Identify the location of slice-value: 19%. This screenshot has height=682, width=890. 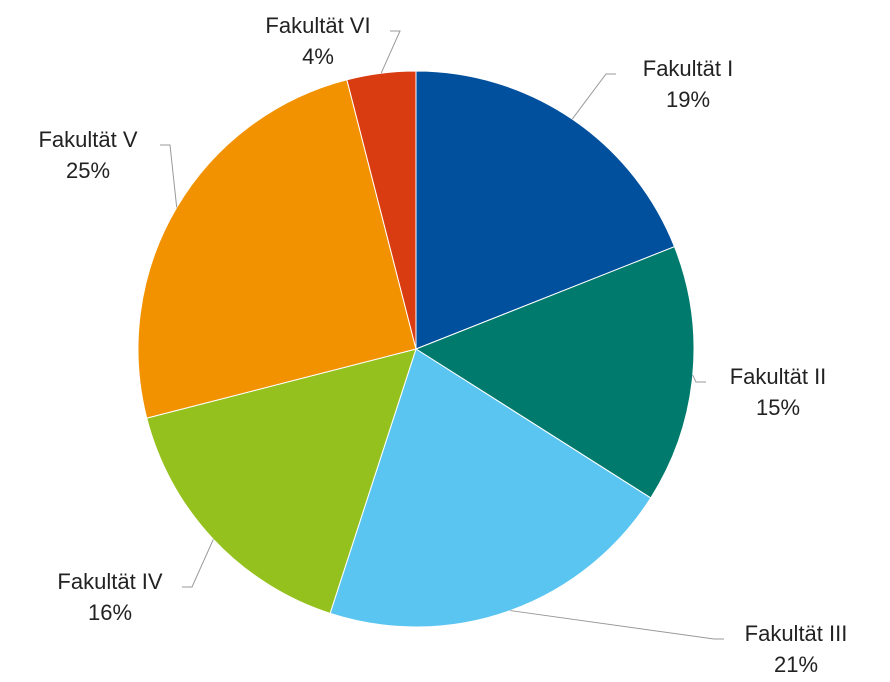
(688, 99).